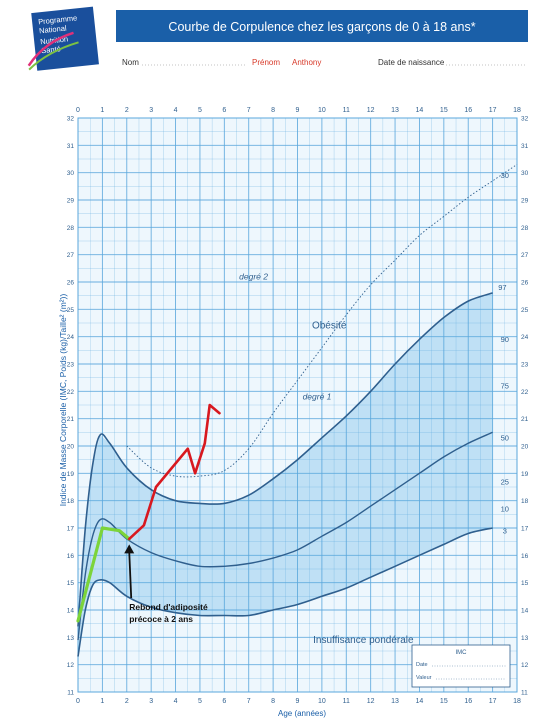  I want to click on y-tick-label-right: 26, so click(525, 283).